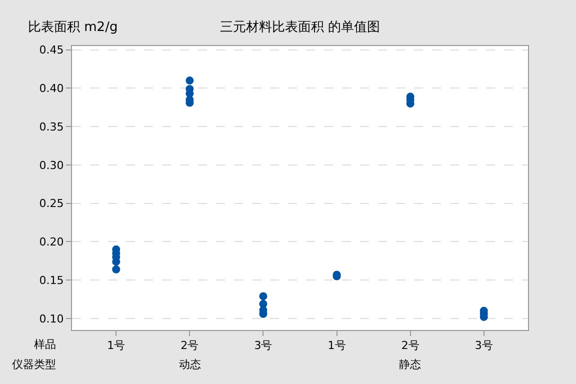  I want to click on chart-title: 三元材料比表面积 的单值图, so click(300, 27).